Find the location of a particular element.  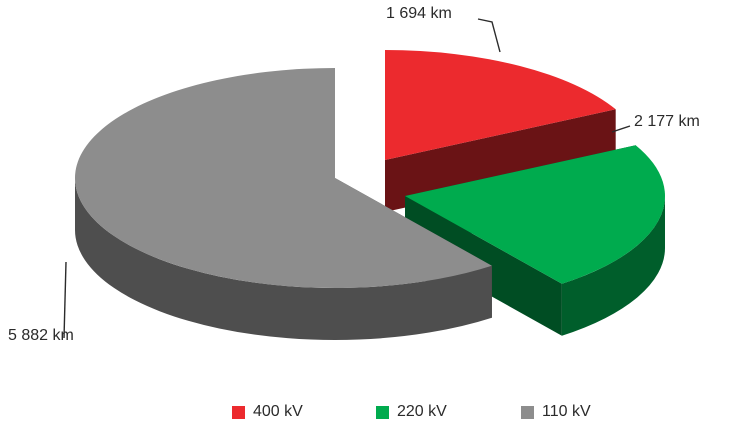

data-label-400kv: 1 694 km is located at coordinates (419, 13).